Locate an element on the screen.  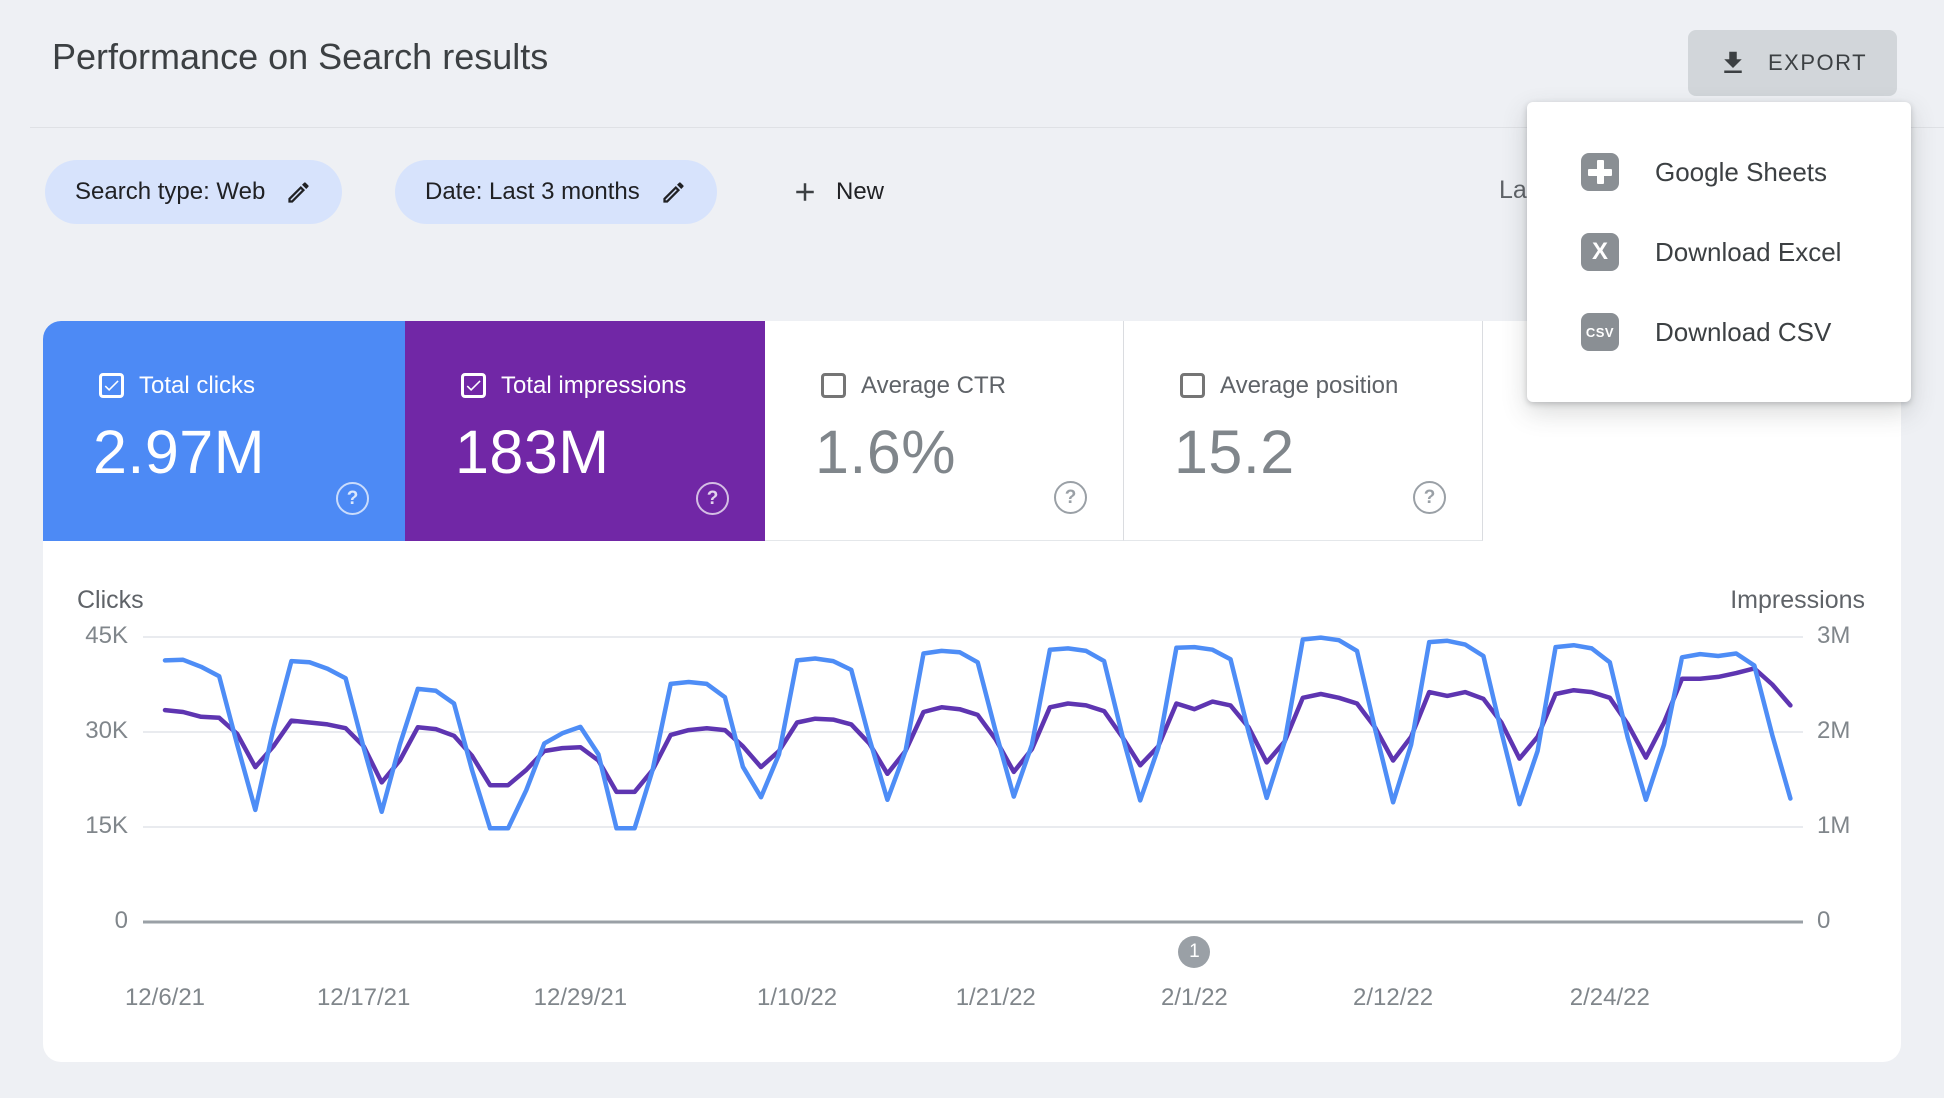
menu-item-label: Download CSV is located at coordinates (1743, 331).